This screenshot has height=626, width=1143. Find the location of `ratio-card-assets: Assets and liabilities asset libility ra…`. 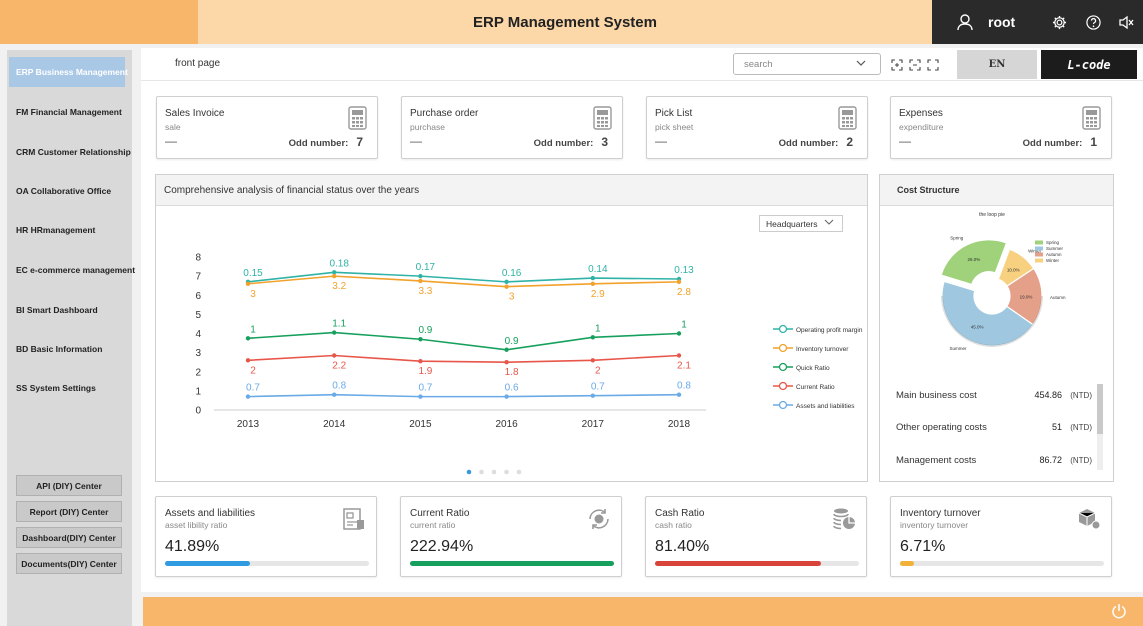

ratio-card-assets: Assets and liabilities asset libility ra… is located at coordinates (266, 536).